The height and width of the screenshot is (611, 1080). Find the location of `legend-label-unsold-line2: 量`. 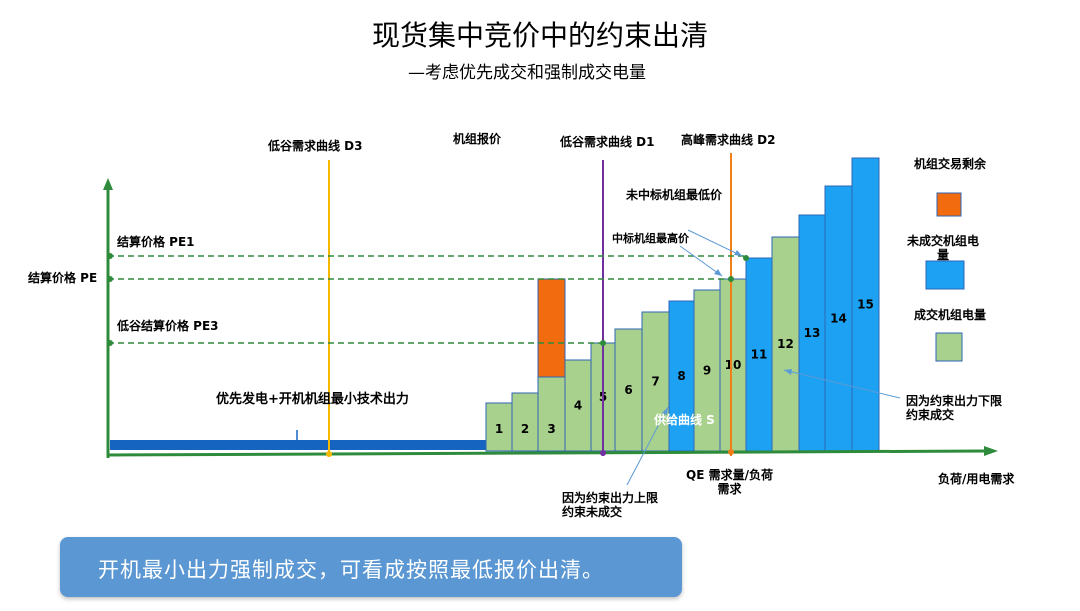

legend-label-unsold-line2: 量 is located at coordinates (943, 255).